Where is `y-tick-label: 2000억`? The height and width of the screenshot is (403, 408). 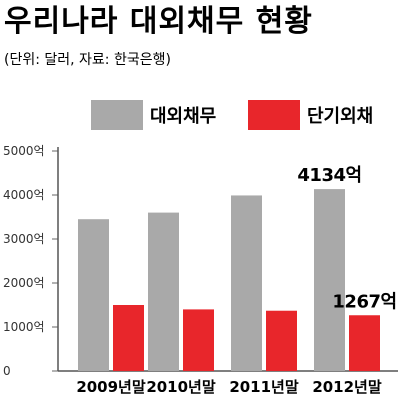
y-tick-label: 2000억 is located at coordinates (24, 283).